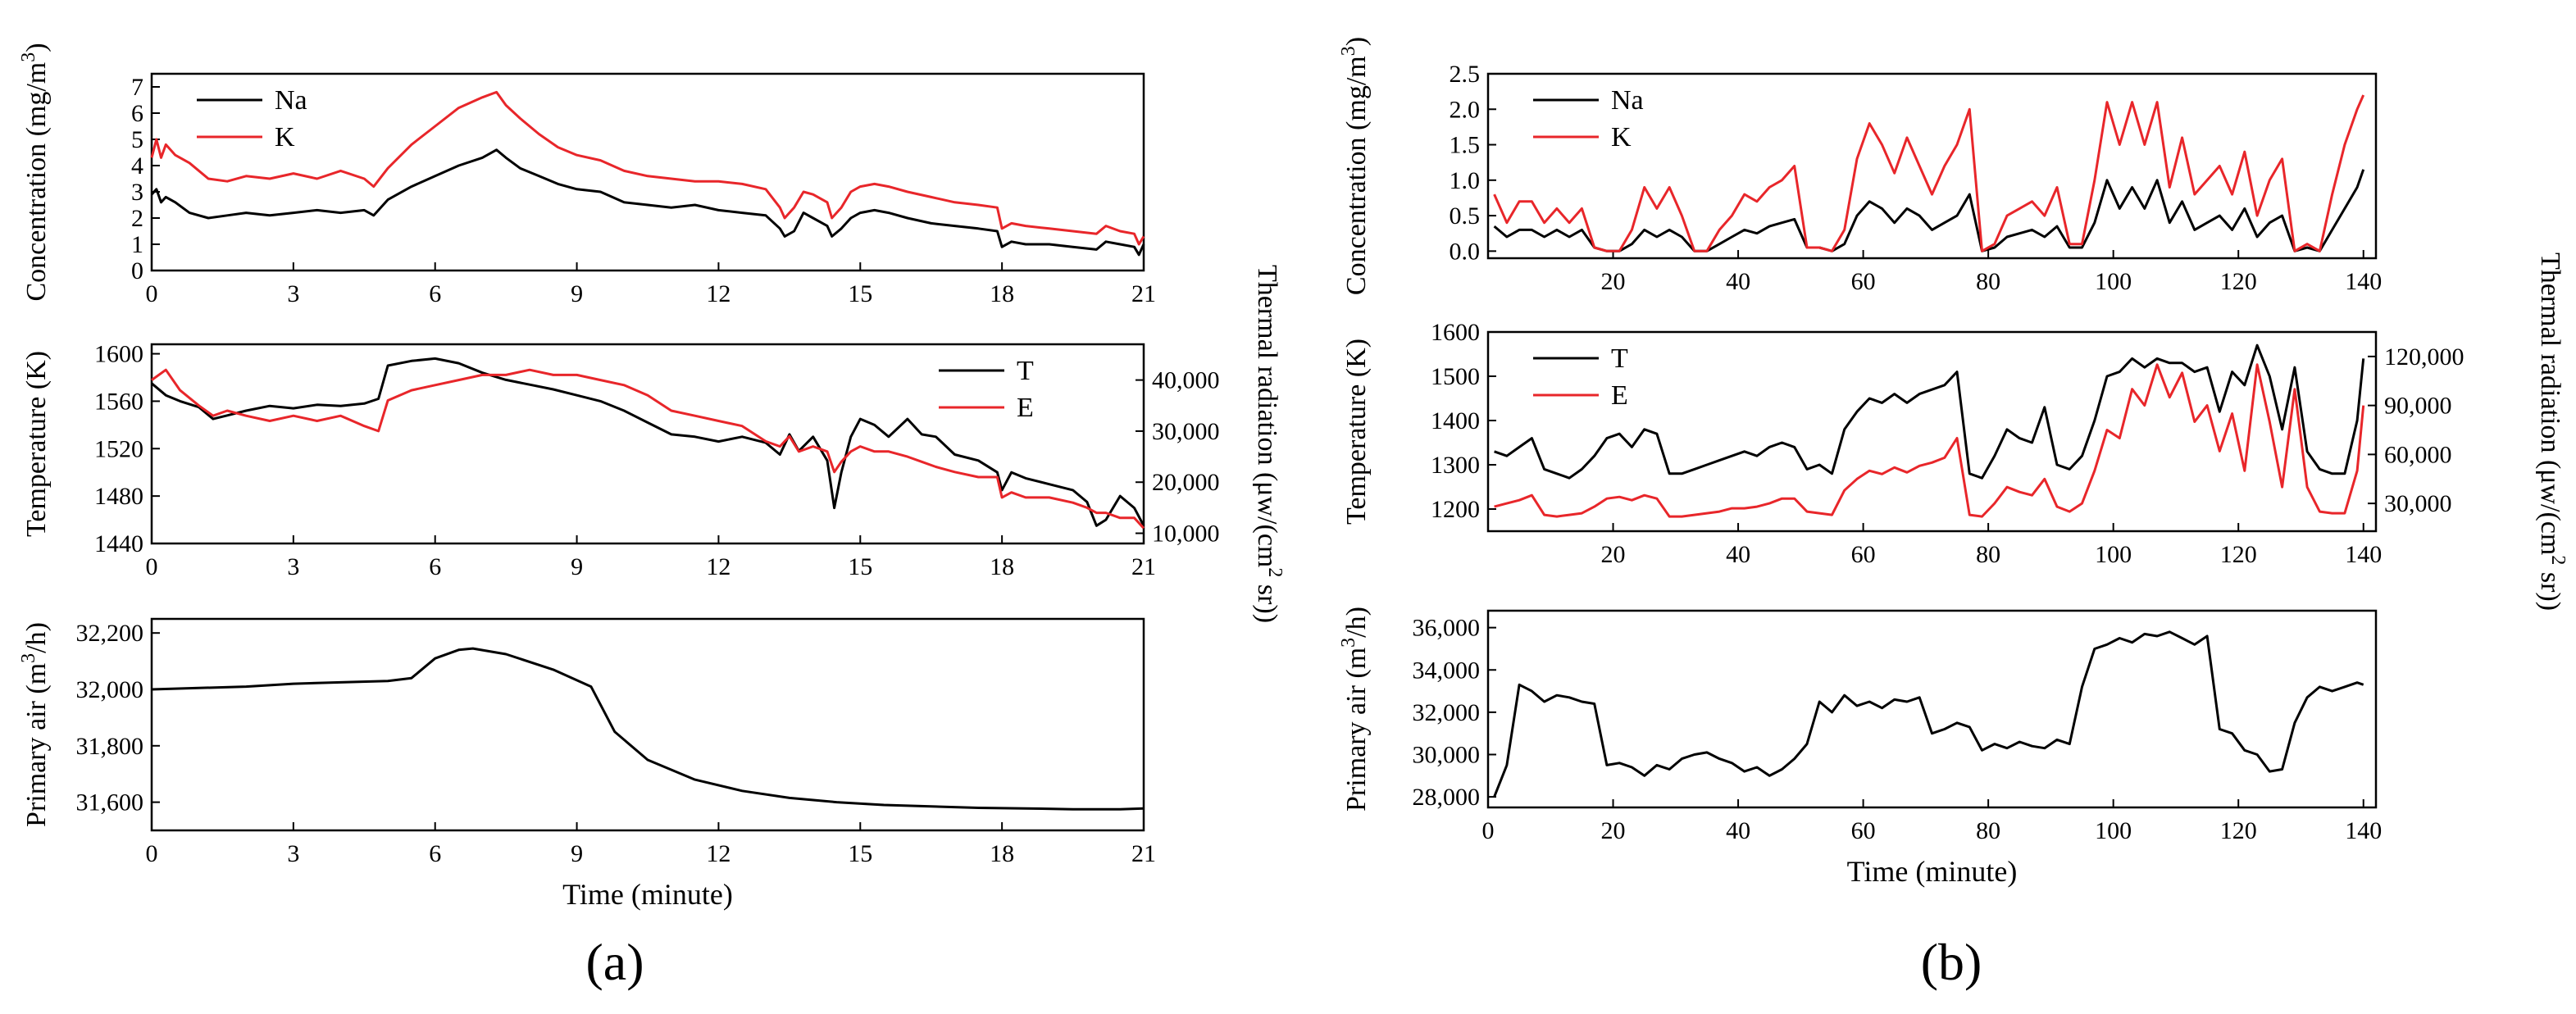 The width and height of the screenshot is (2576, 1014). Describe the element at coordinates (1465, 145) in the screenshot. I see `y-tick-label: 1.5` at that location.